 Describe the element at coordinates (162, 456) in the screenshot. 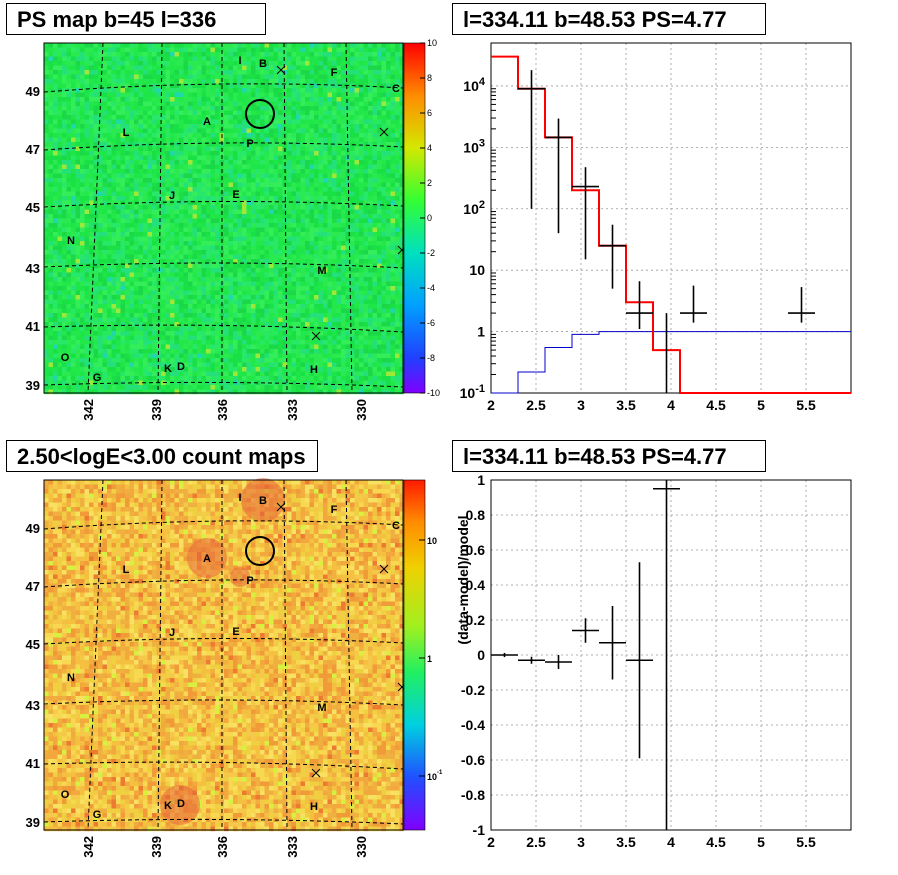

I see `count-map-title: 2.50<logE<3.00 count maps` at that location.